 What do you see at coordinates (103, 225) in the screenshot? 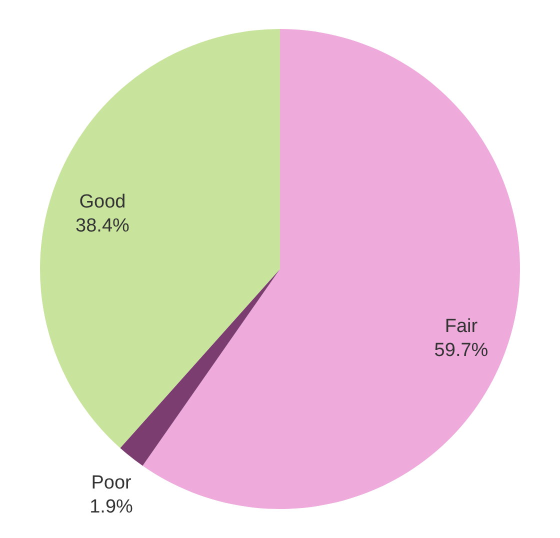
I see `data-label: 38.4%` at bounding box center [103, 225].